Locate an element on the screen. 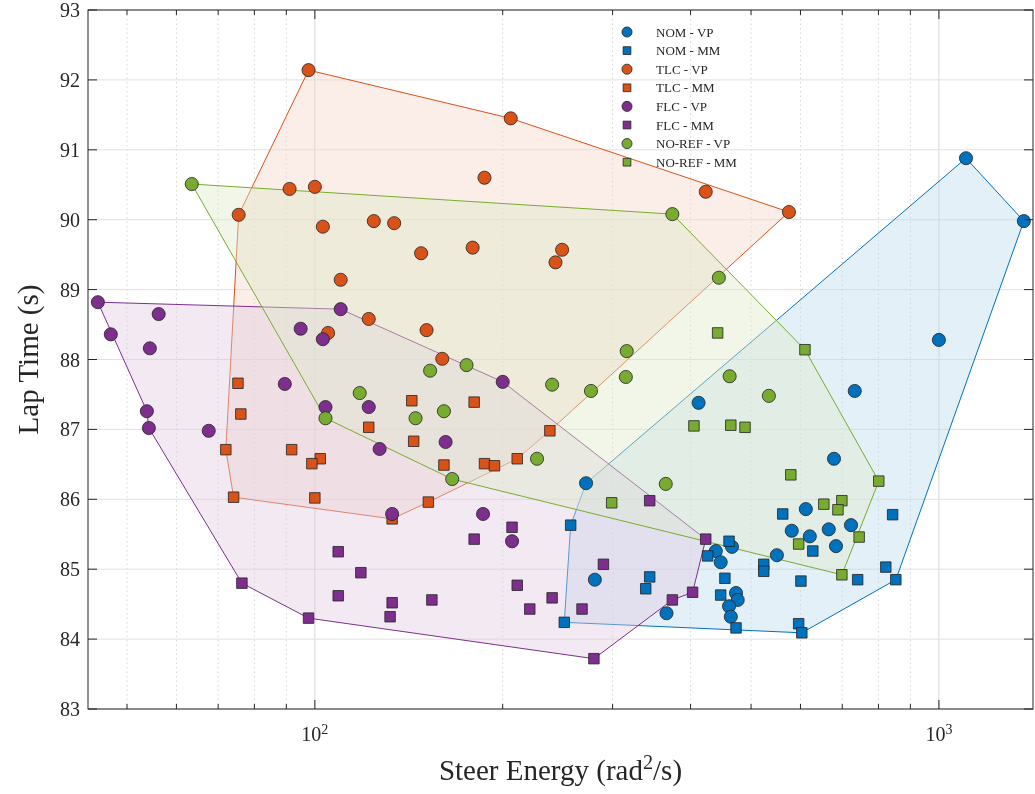 The width and height of the screenshot is (1035, 794). y-tick-label: 83 is located at coordinates (70, 709).